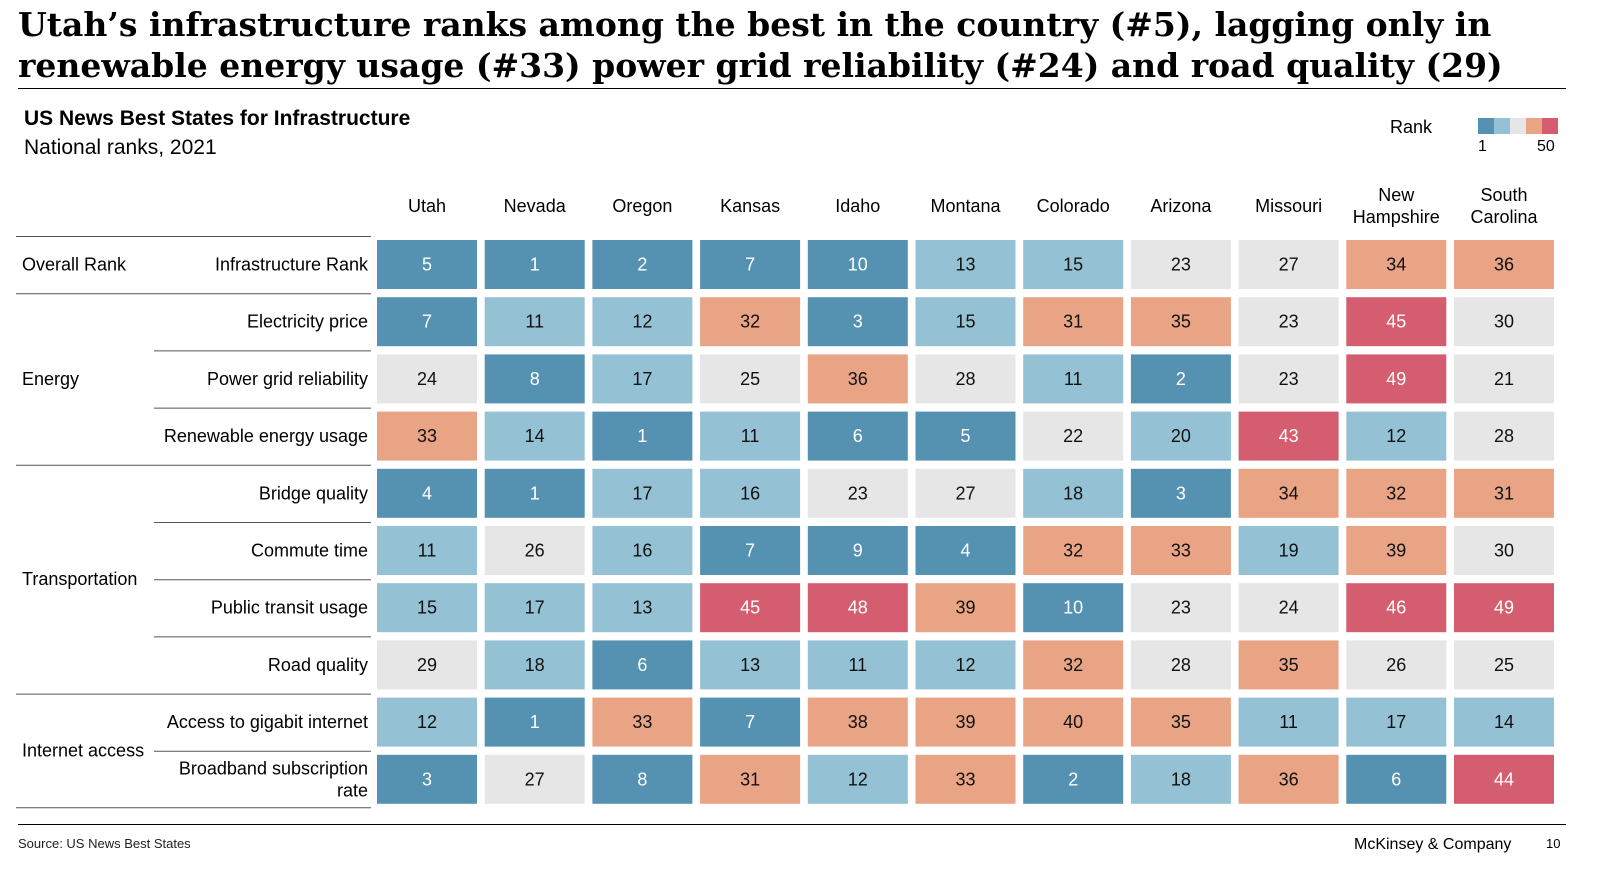 The image size is (1600, 881). I want to click on cell-value-label: 4, so click(427, 493).